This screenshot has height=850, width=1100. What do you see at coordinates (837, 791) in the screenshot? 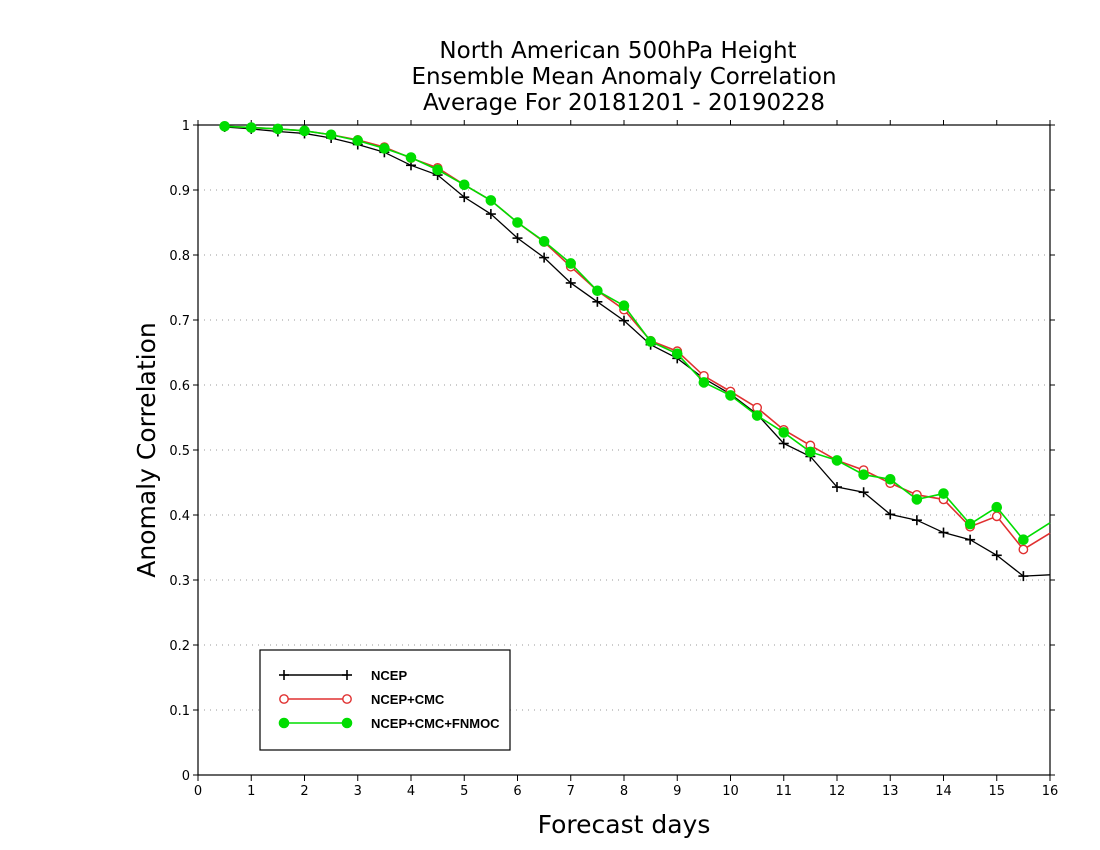
I see `x-tick-label-12: 12` at bounding box center [837, 791].